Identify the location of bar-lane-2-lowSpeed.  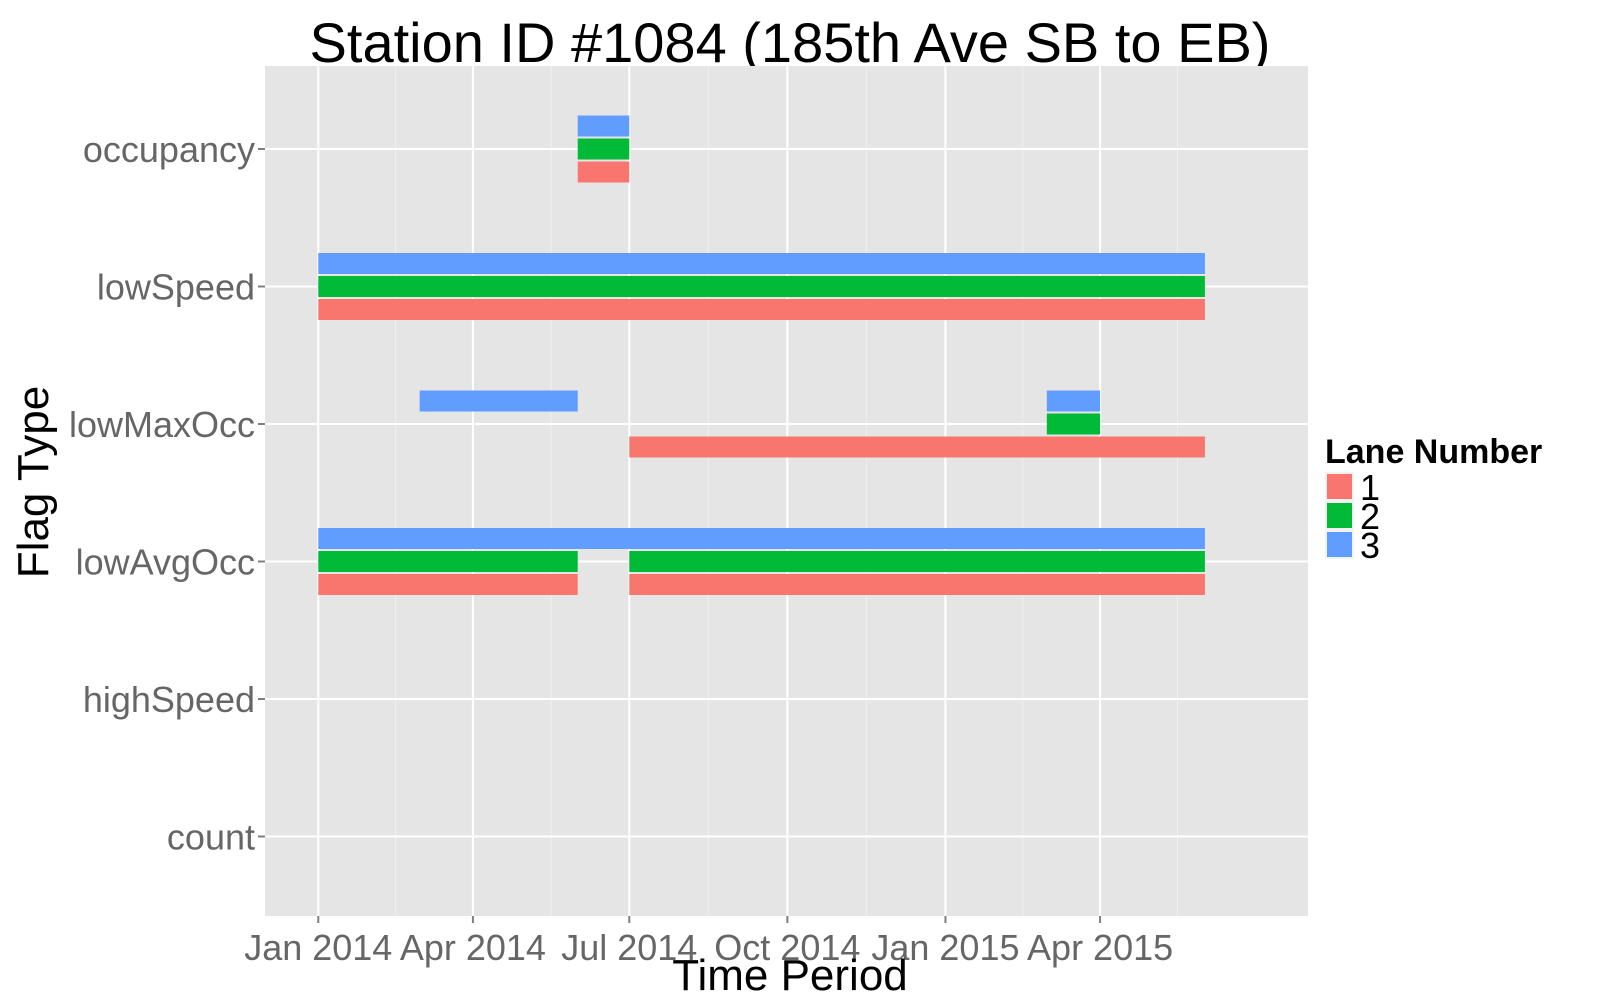
(761, 286).